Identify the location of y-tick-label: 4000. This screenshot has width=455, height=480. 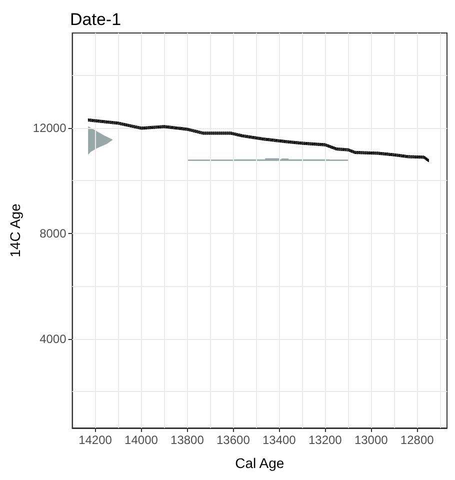
(53, 339).